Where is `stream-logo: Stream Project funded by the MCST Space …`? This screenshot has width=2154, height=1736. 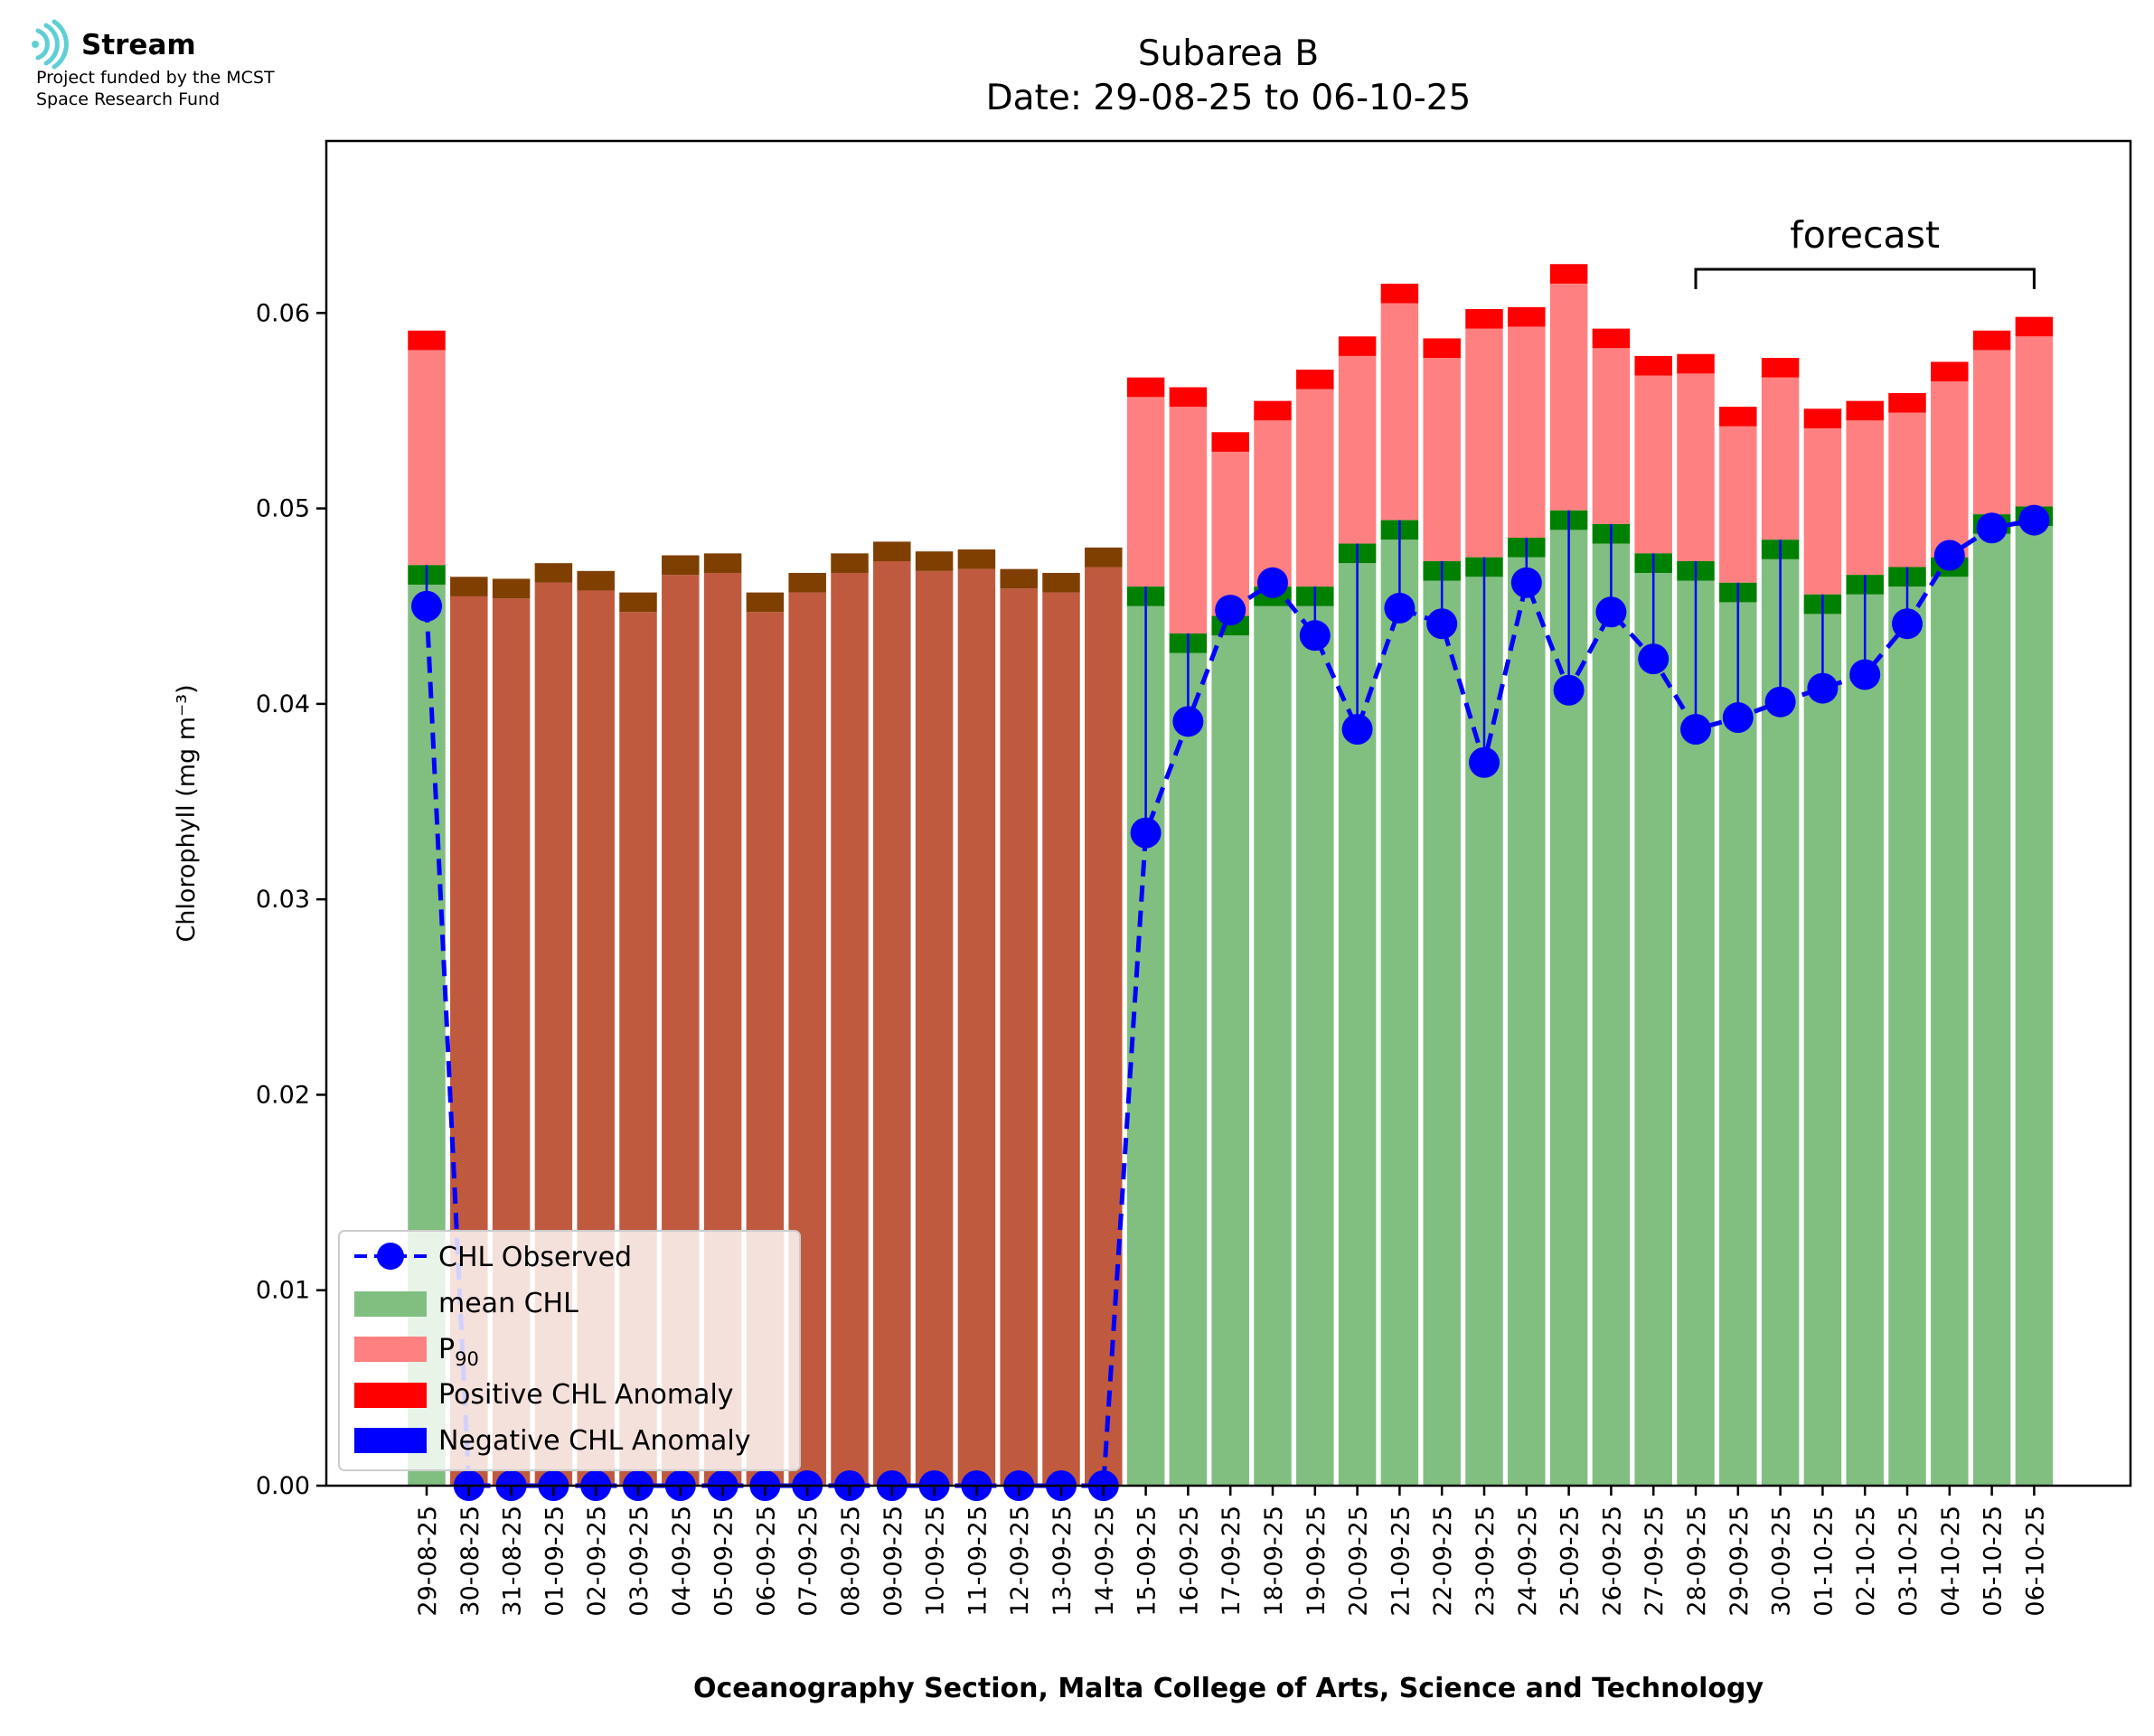 stream-logo: Stream Project funded by the MCST Space … is located at coordinates (153, 64).